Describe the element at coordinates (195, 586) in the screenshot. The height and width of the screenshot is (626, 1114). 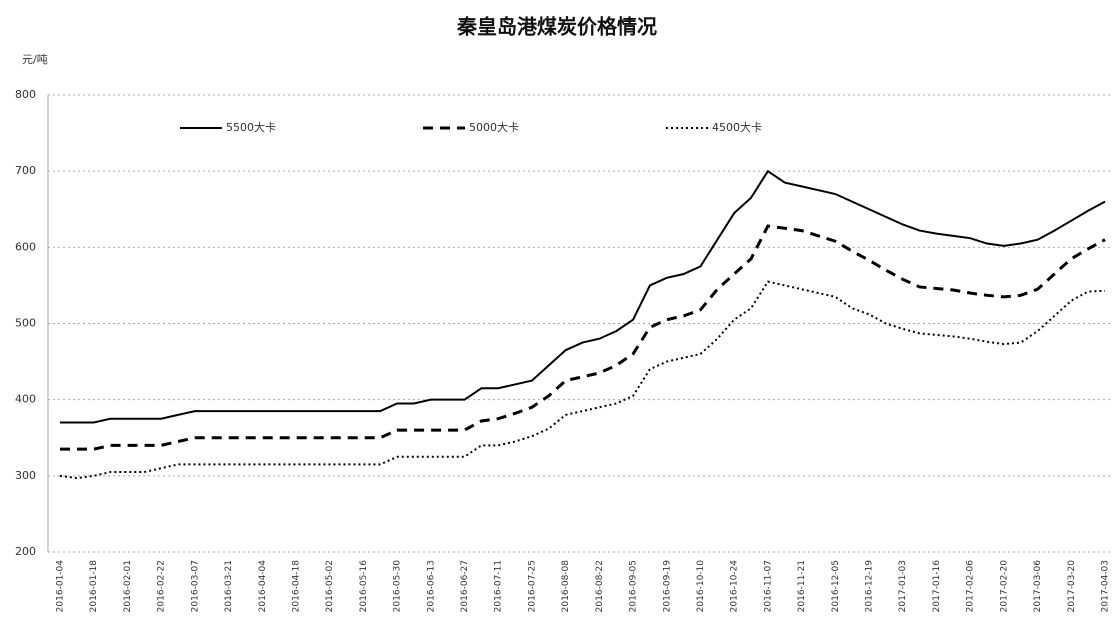
I see `x-tick-label: 2016-03-07` at that location.